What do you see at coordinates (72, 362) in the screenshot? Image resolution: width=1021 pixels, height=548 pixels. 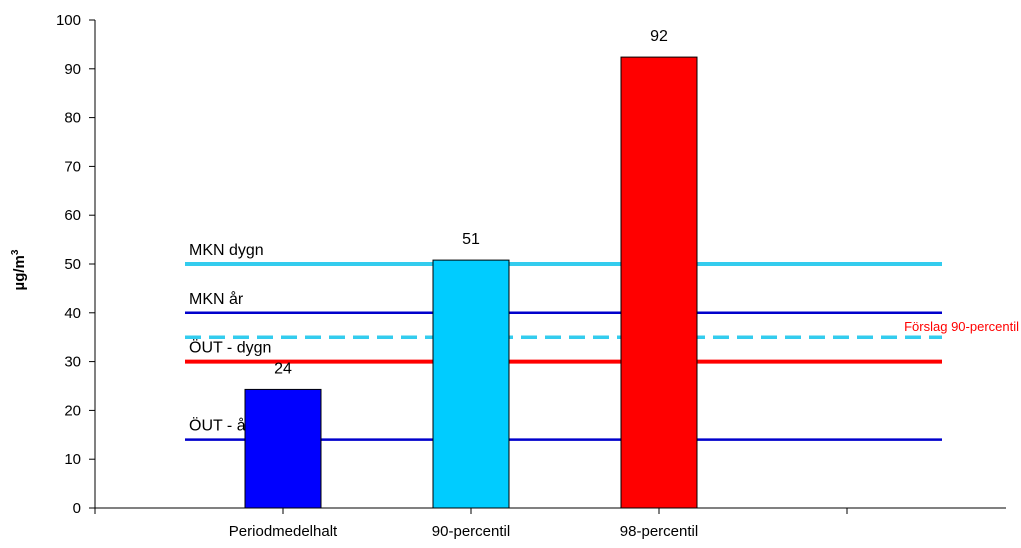 I see `y-tick-label: 30` at bounding box center [72, 362].